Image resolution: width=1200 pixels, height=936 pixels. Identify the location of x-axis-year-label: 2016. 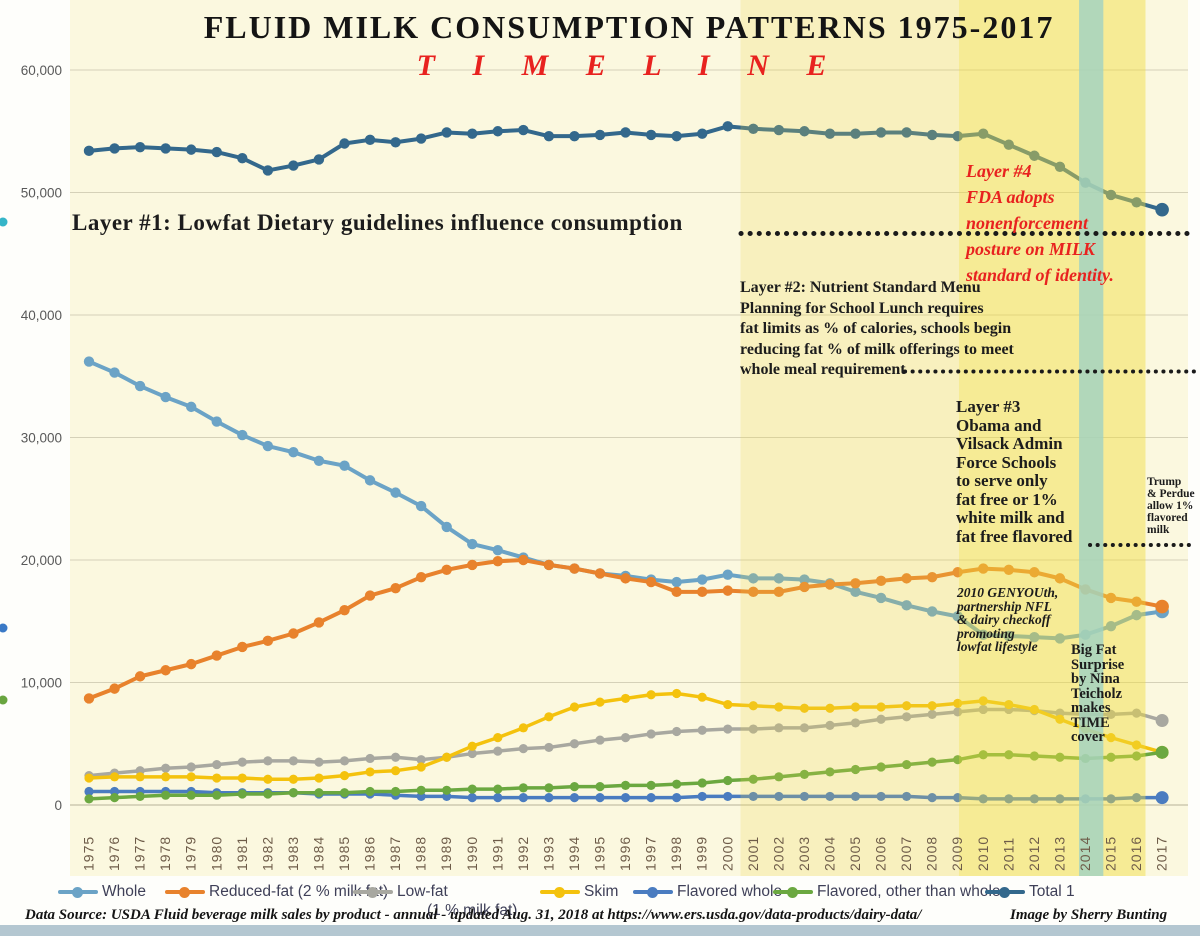
(1136, 853).